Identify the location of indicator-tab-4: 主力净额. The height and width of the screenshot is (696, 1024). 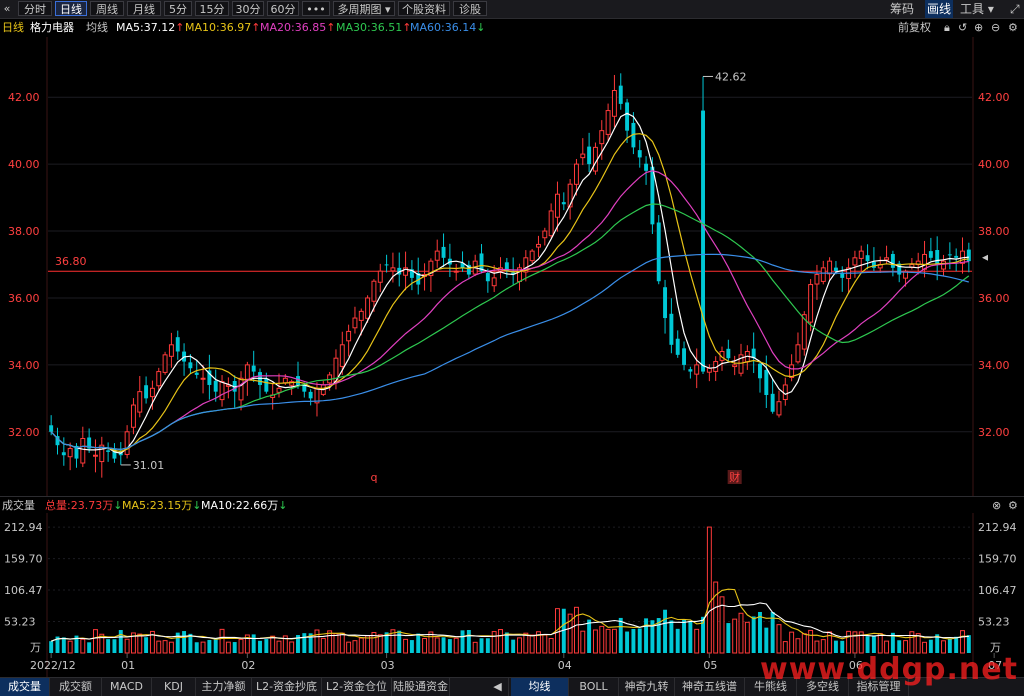
(224, 687).